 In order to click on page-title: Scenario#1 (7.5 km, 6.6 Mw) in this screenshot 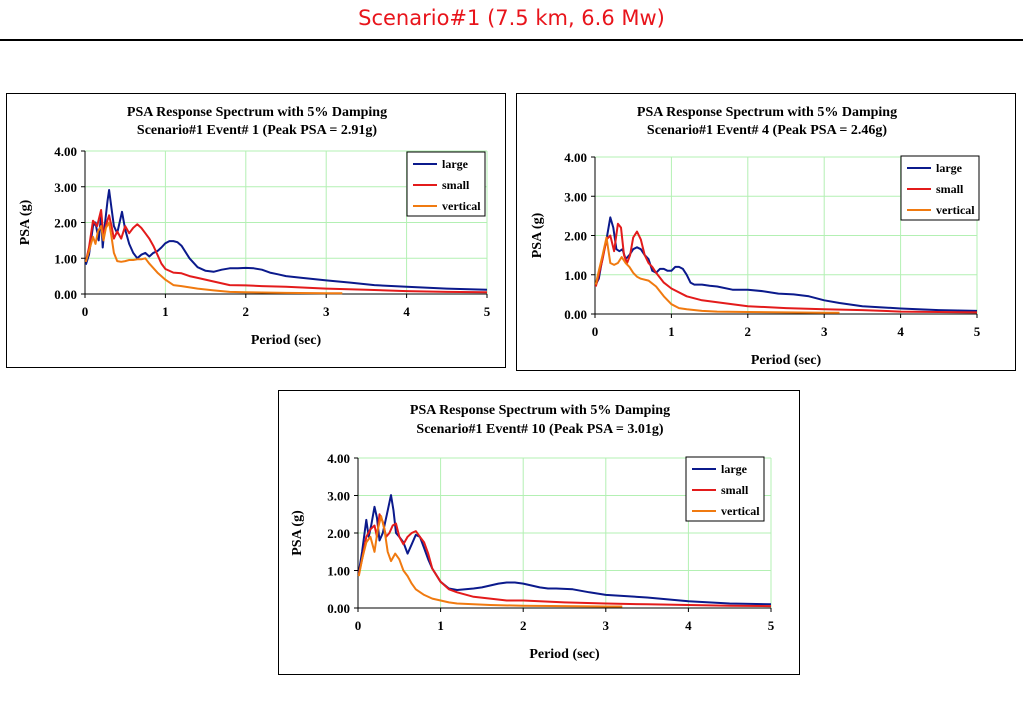, I will do `click(511, 18)`.